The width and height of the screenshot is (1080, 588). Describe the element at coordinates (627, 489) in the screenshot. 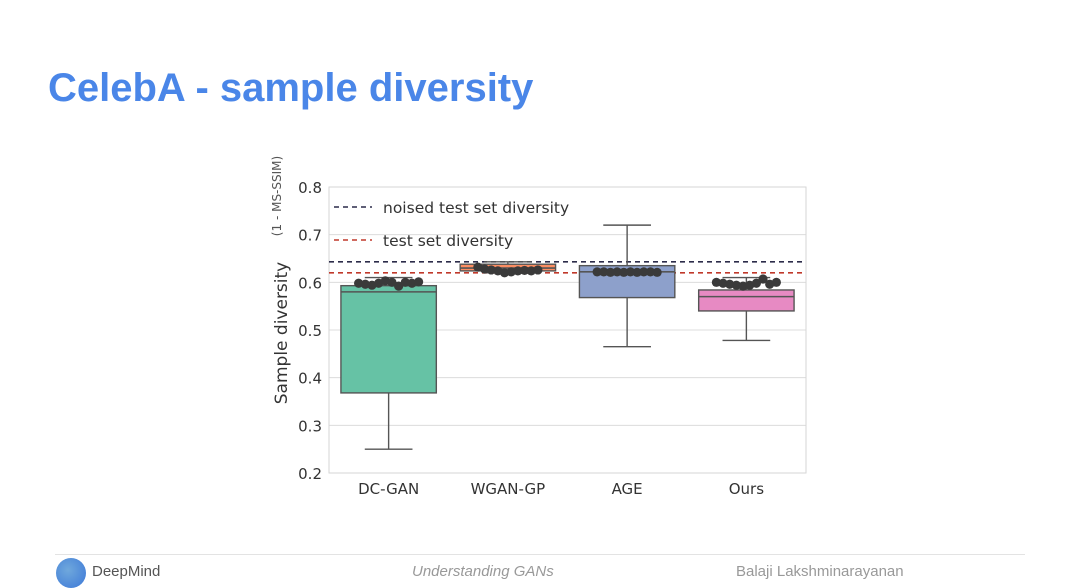

I see `x-tick-label: AGE` at that location.